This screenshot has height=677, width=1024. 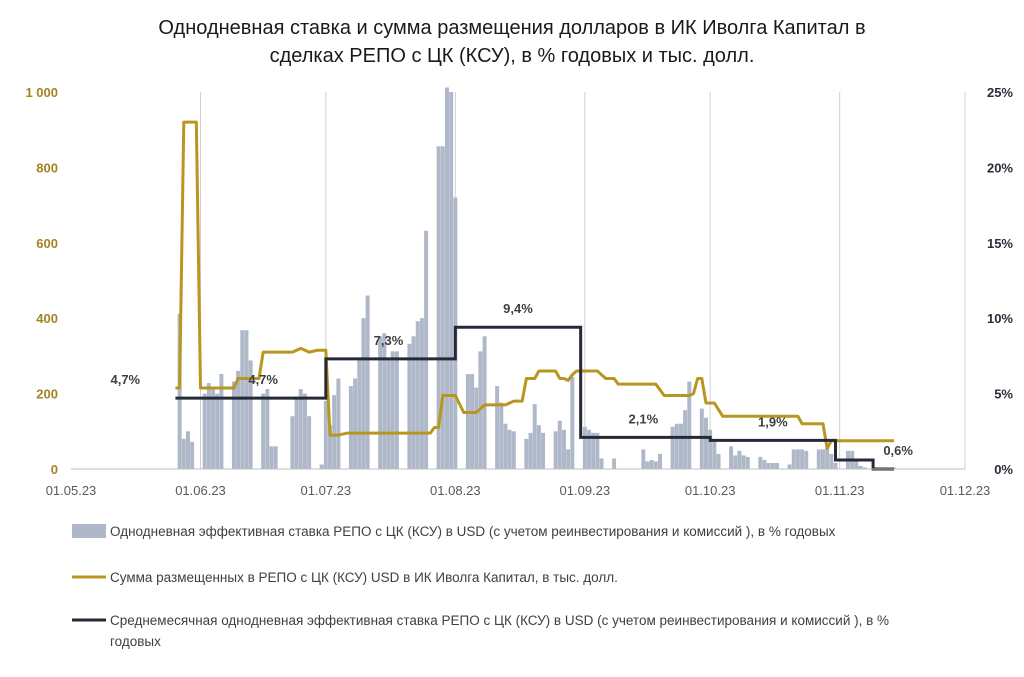 I want to click on x-tick-label: 01.07.23, so click(x=326, y=490).